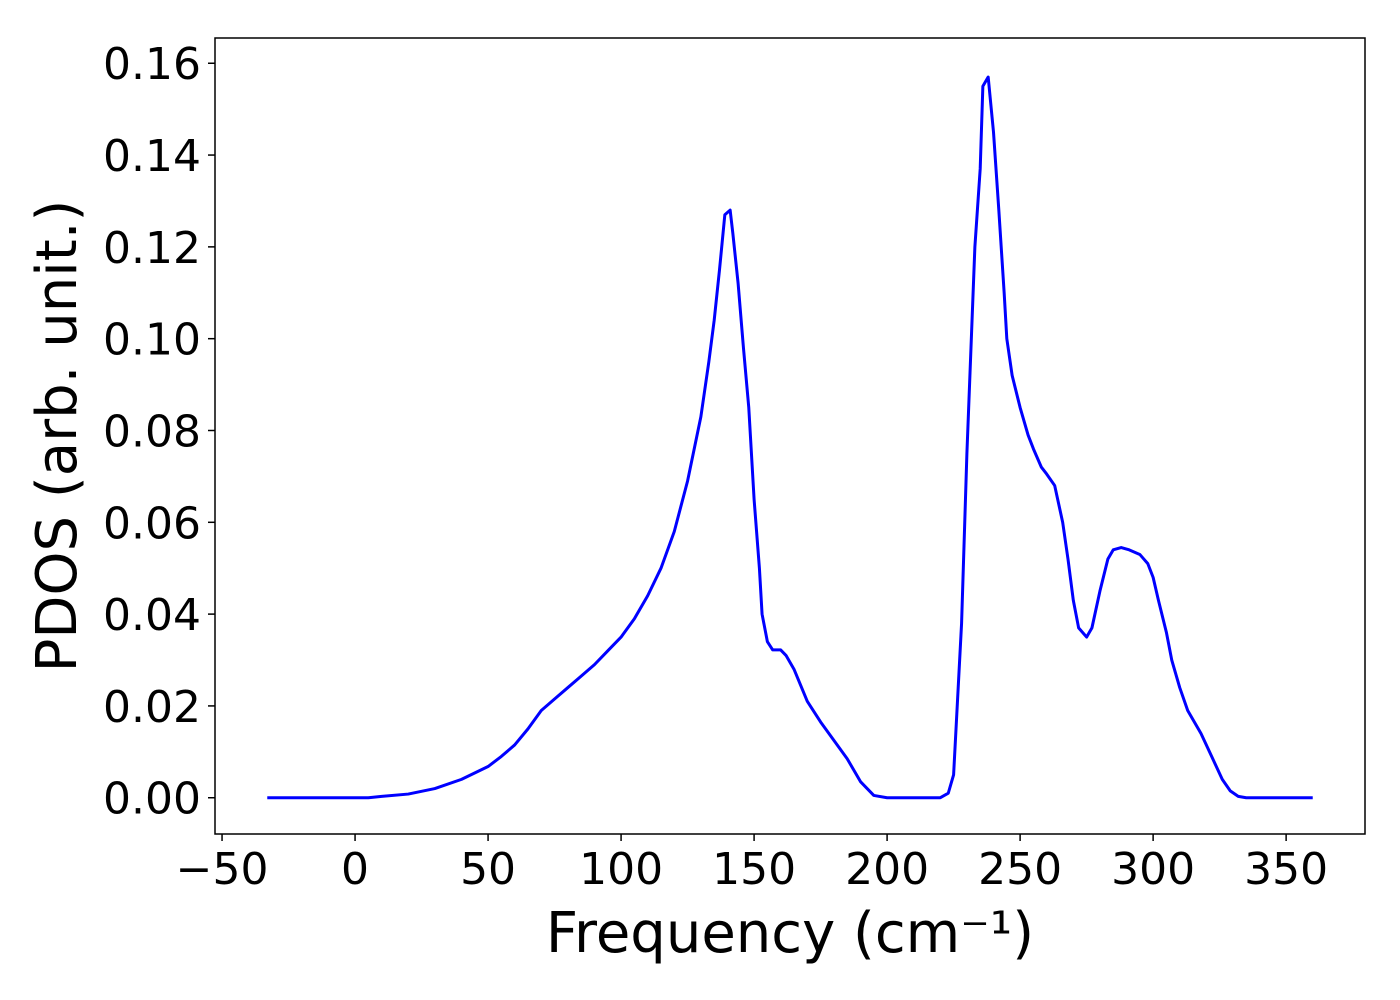  What do you see at coordinates (355, 869) in the screenshot?
I see `x-tick-label: 0` at bounding box center [355, 869].